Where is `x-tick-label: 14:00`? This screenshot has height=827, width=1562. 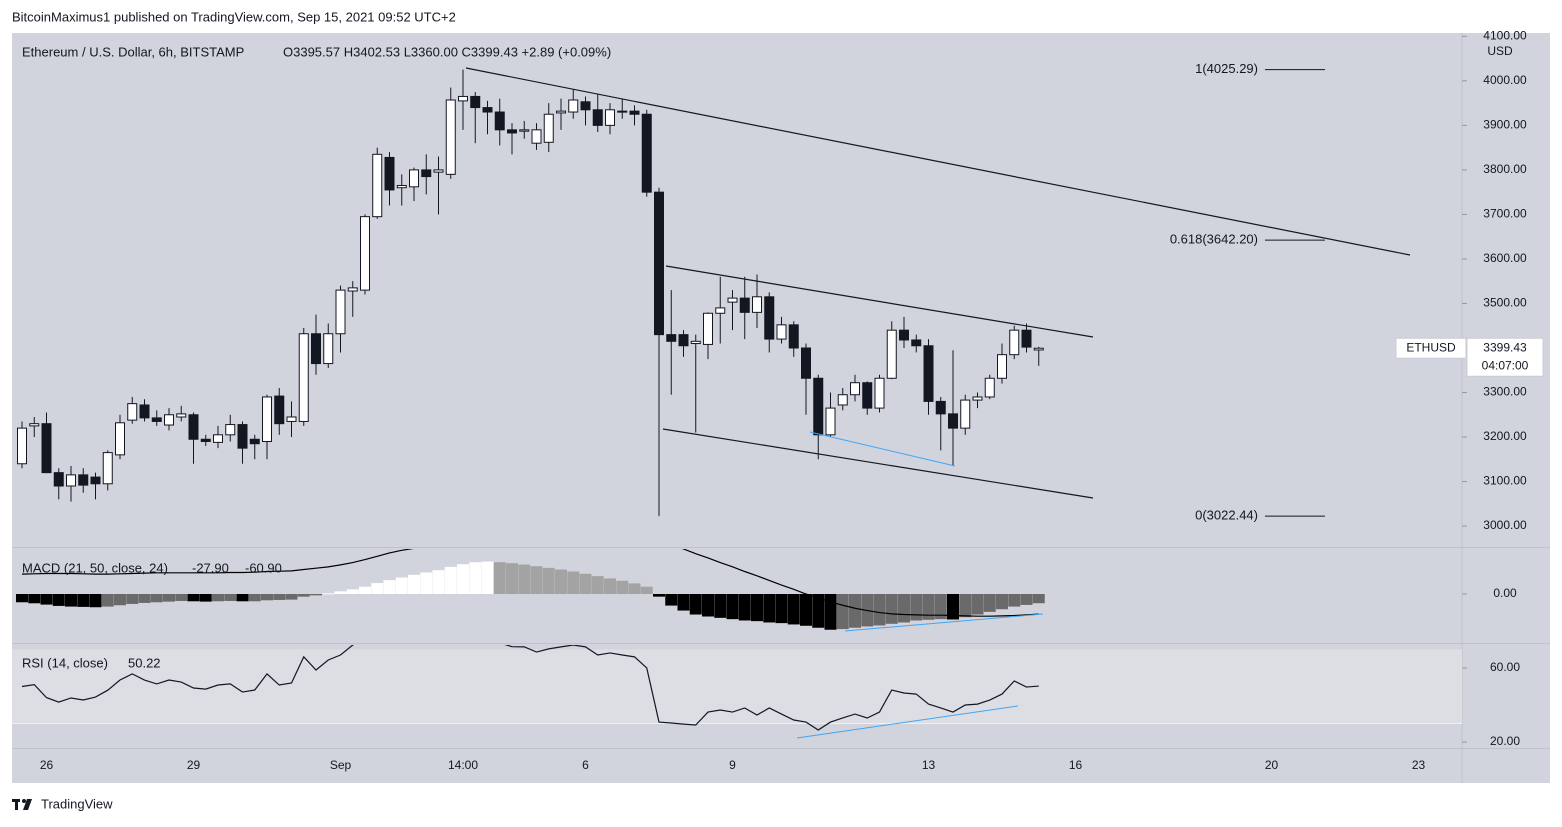 x-tick-label: 14:00 is located at coordinates (463, 765).